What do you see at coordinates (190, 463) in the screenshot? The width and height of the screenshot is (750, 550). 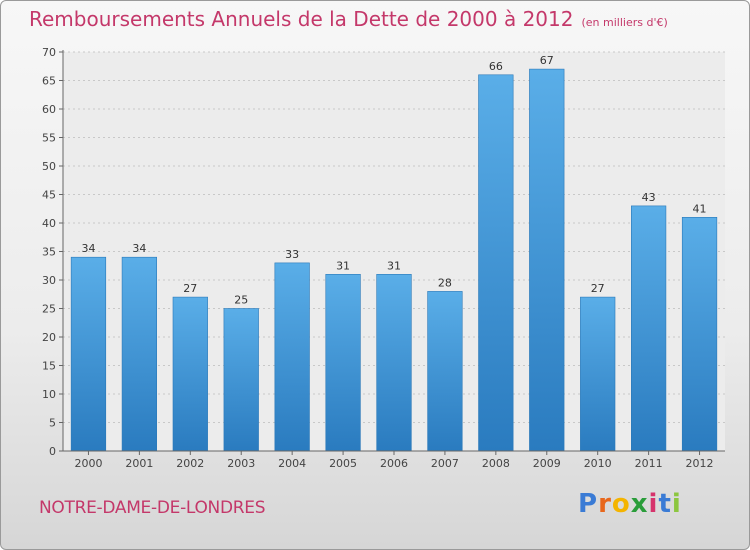 I see `x-tick-label: 2002` at bounding box center [190, 463].